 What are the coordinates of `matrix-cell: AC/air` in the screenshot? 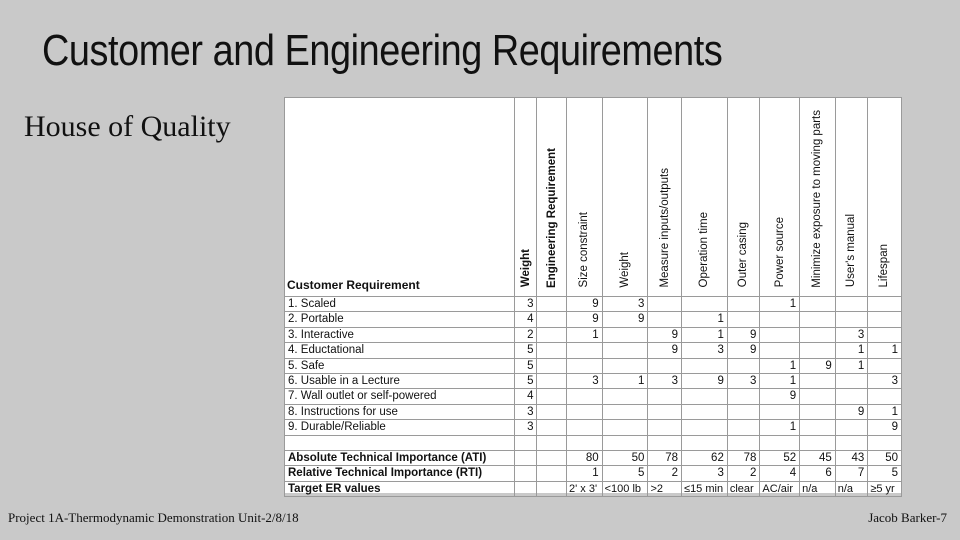 It's located at (780, 489).